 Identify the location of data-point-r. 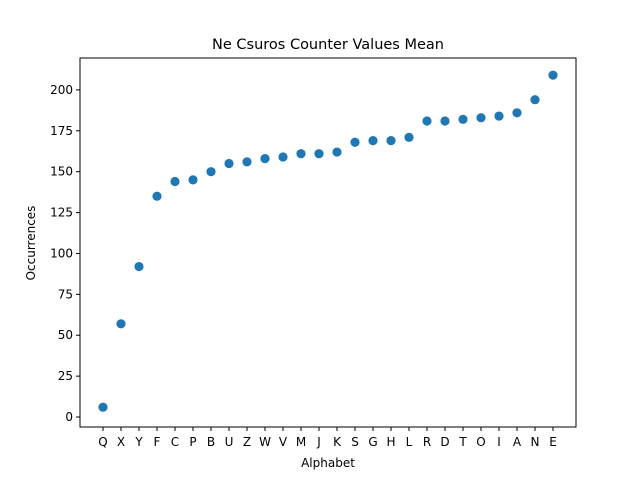
(427, 121).